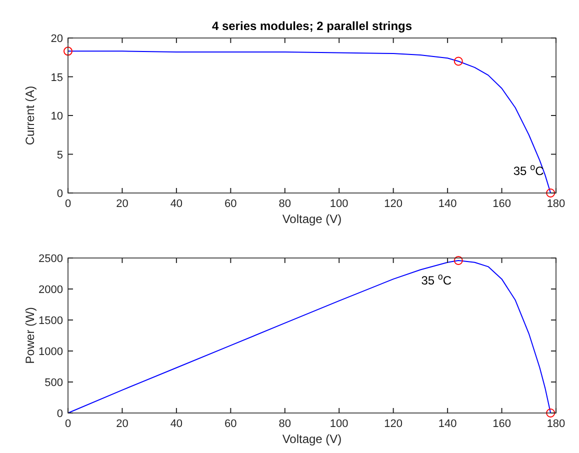 Image resolution: width=579 pixels, height=453 pixels. What do you see at coordinates (30, 116) in the screenshot?
I see `y-axis-title: Current (A)` at bounding box center [30, 116].